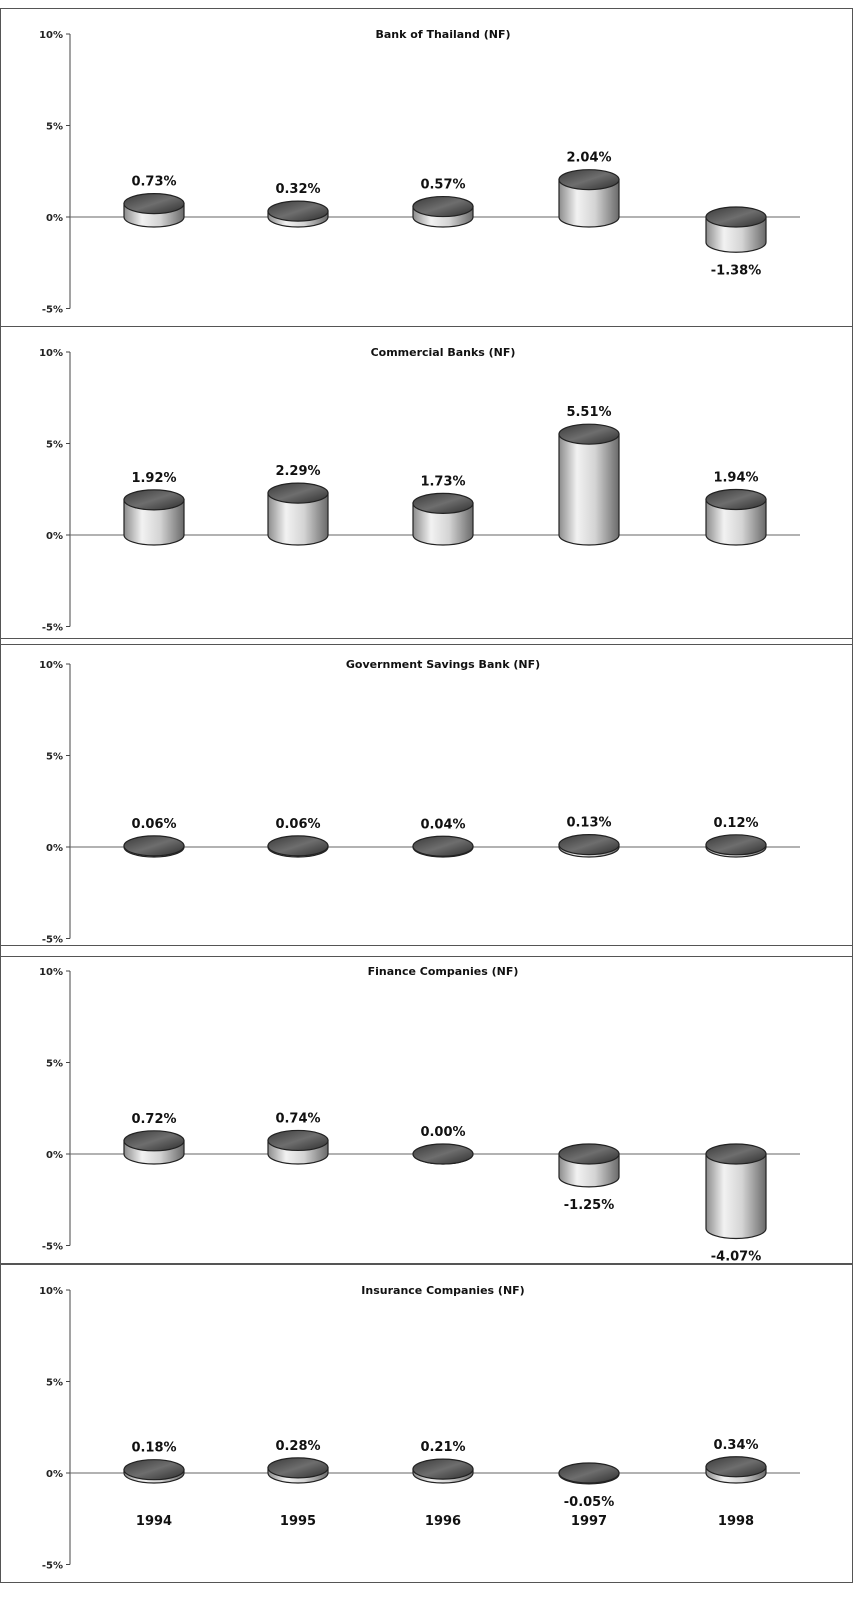 This screenshot has height=1607, width=853. Describe the element at coordinates (297, 1118) in the screenshot. I see `data-label: 0.74%` at that location.